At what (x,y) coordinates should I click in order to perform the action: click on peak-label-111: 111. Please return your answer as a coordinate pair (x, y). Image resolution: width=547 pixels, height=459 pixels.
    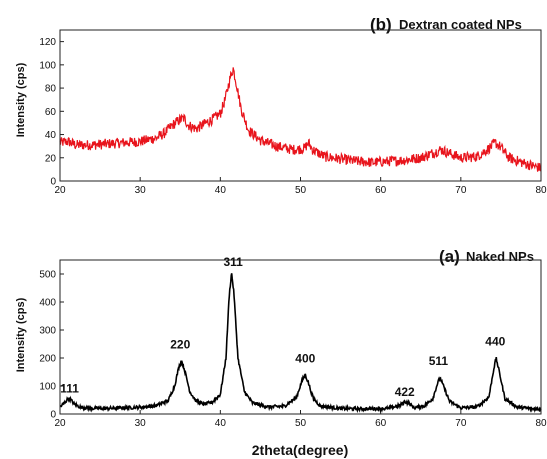
    Looking at the image, I should click on (69, 389).